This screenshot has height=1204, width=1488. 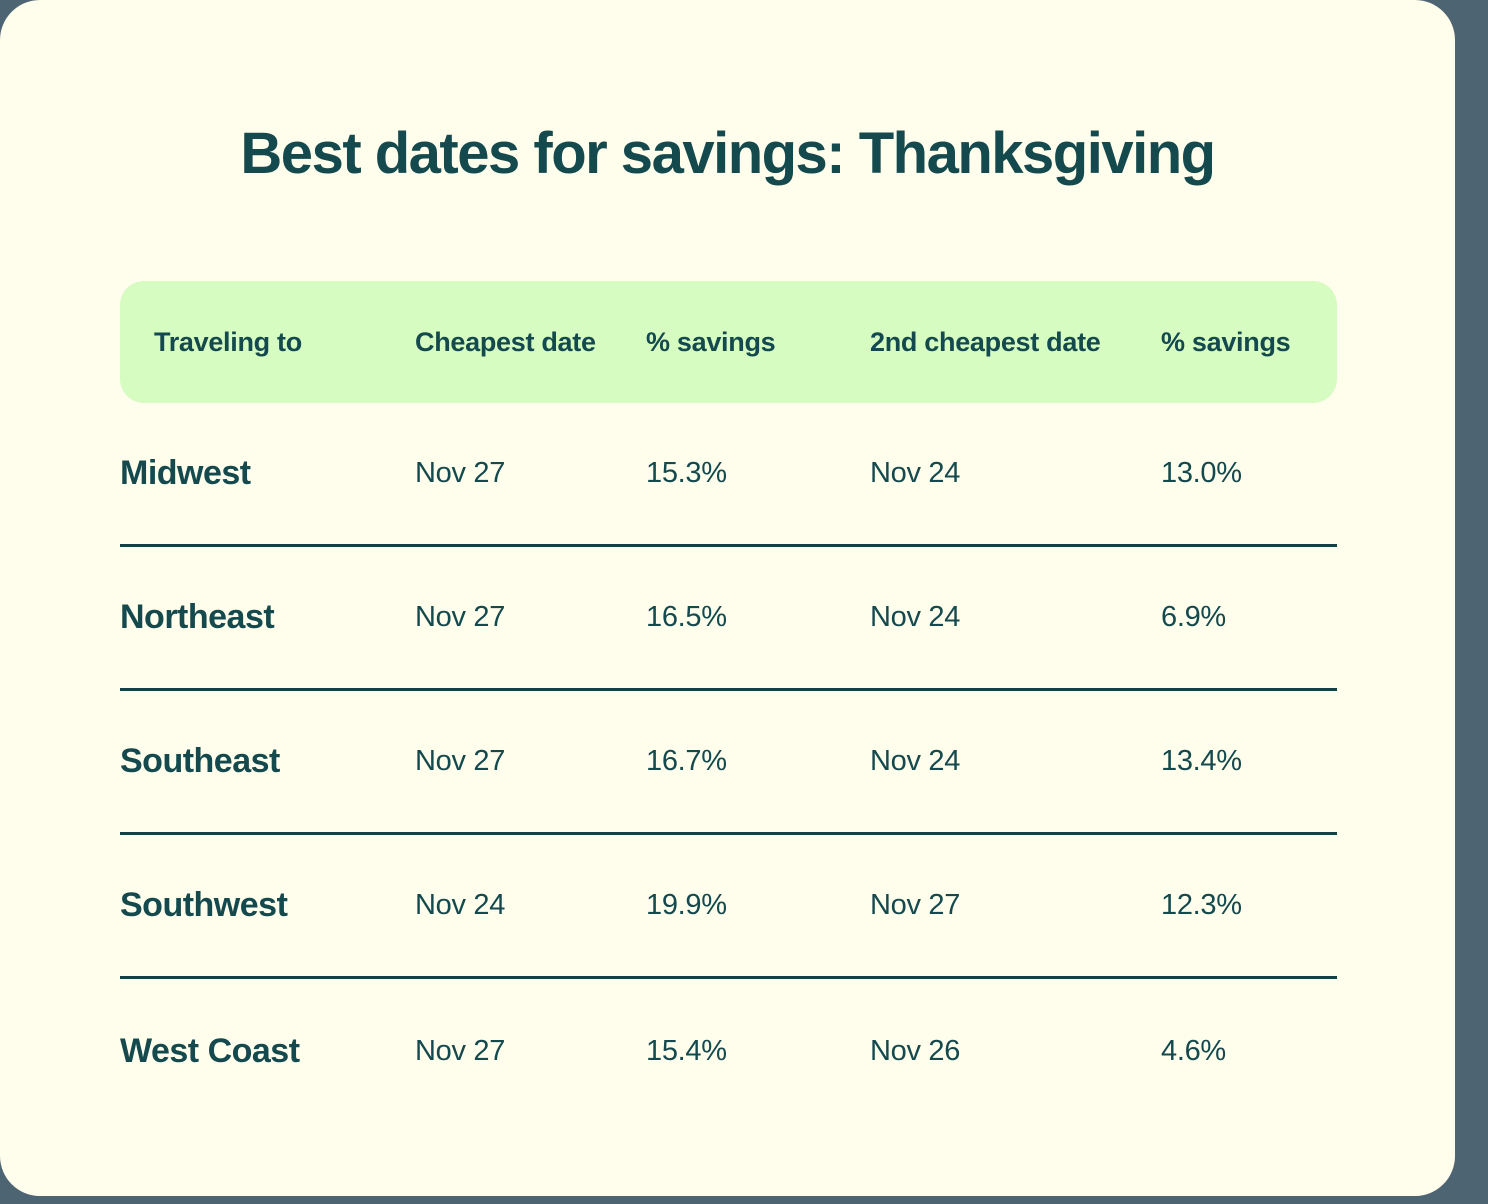 I want to click on second-savings-cell: 6.9%, so click(x=1193, y=617).